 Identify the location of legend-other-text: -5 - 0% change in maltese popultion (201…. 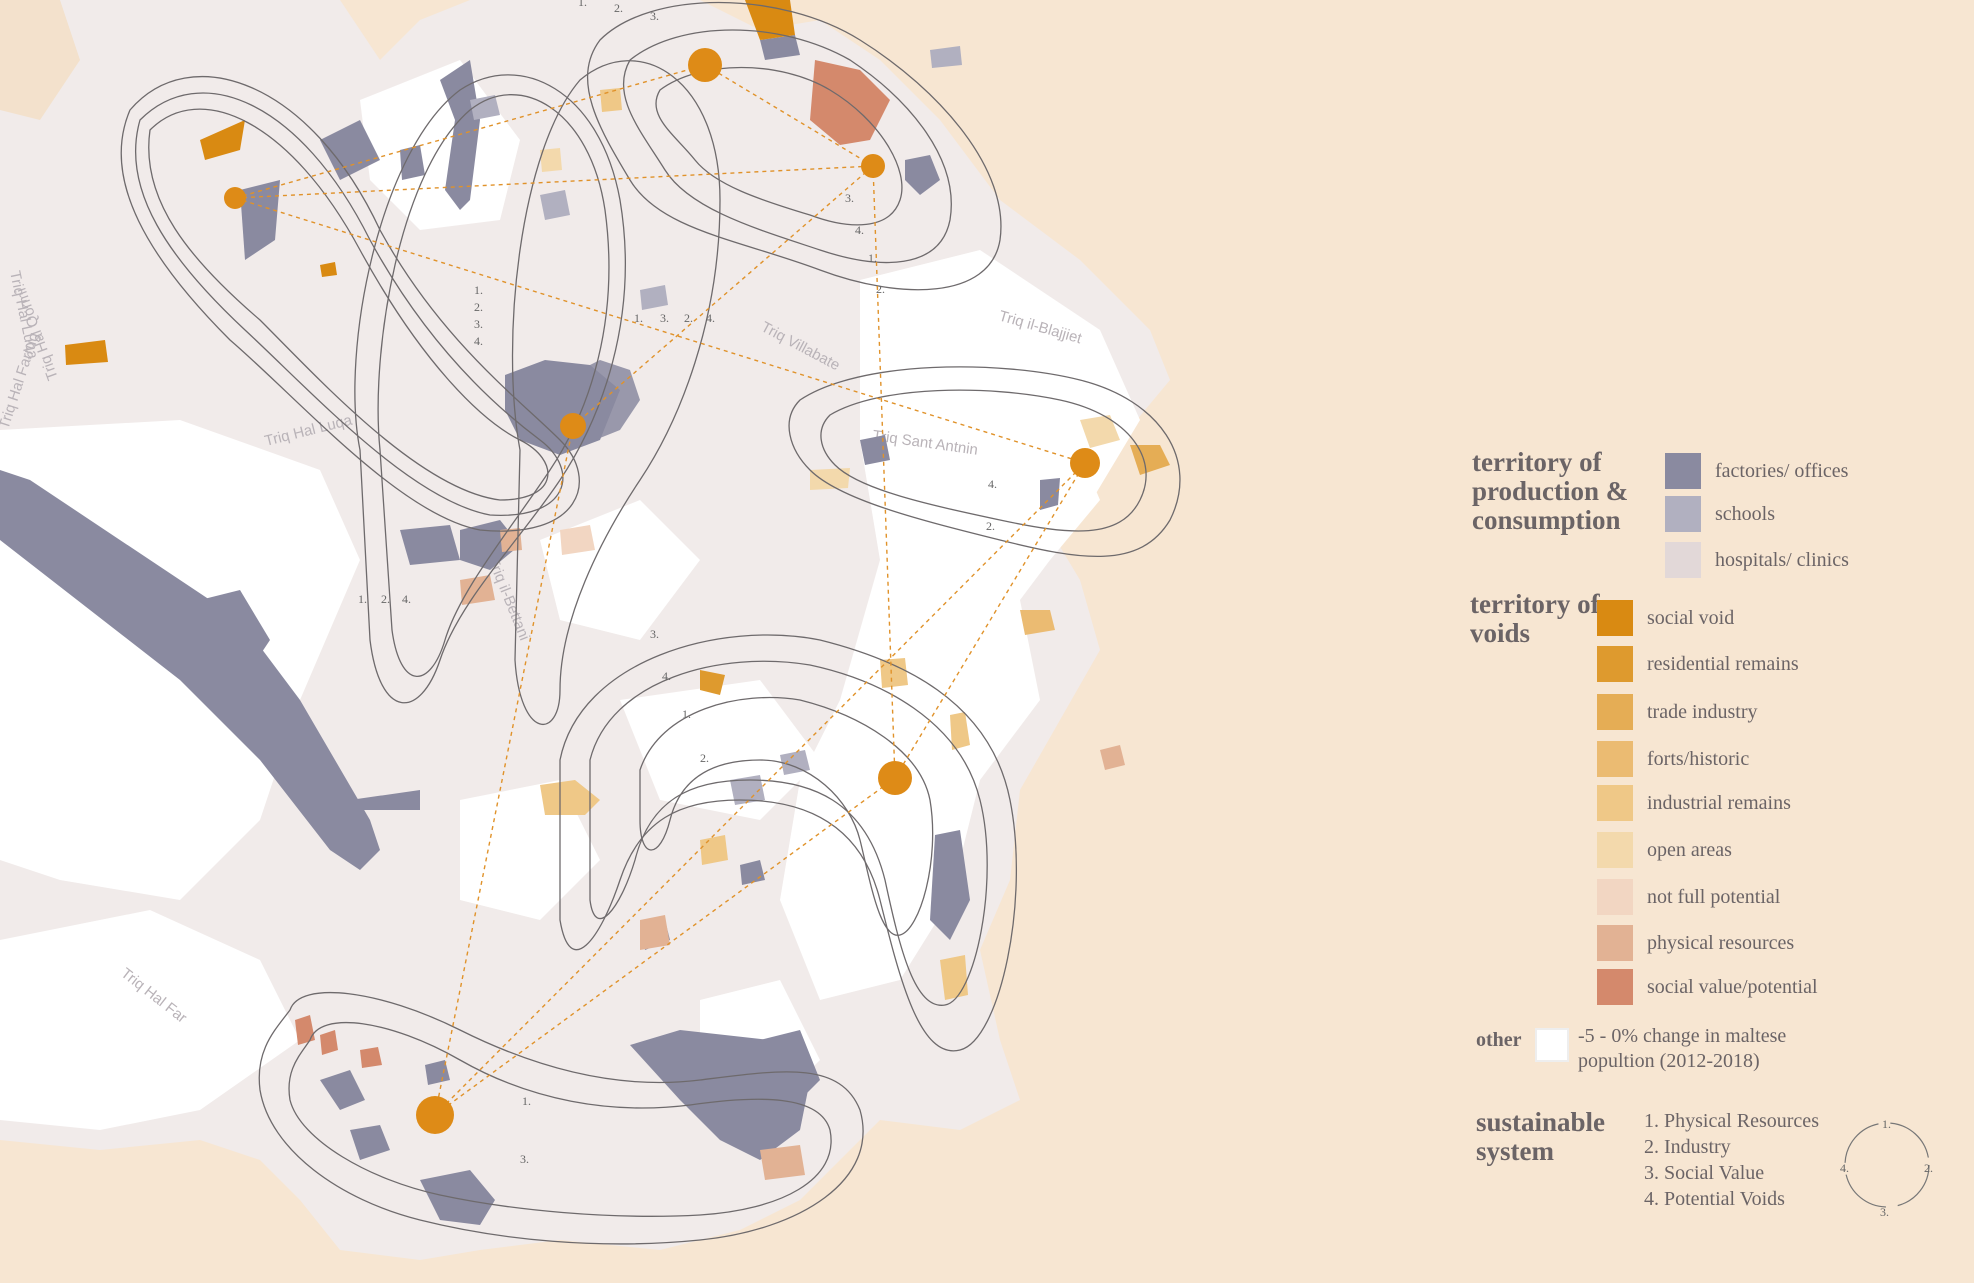
(1682, 1048).